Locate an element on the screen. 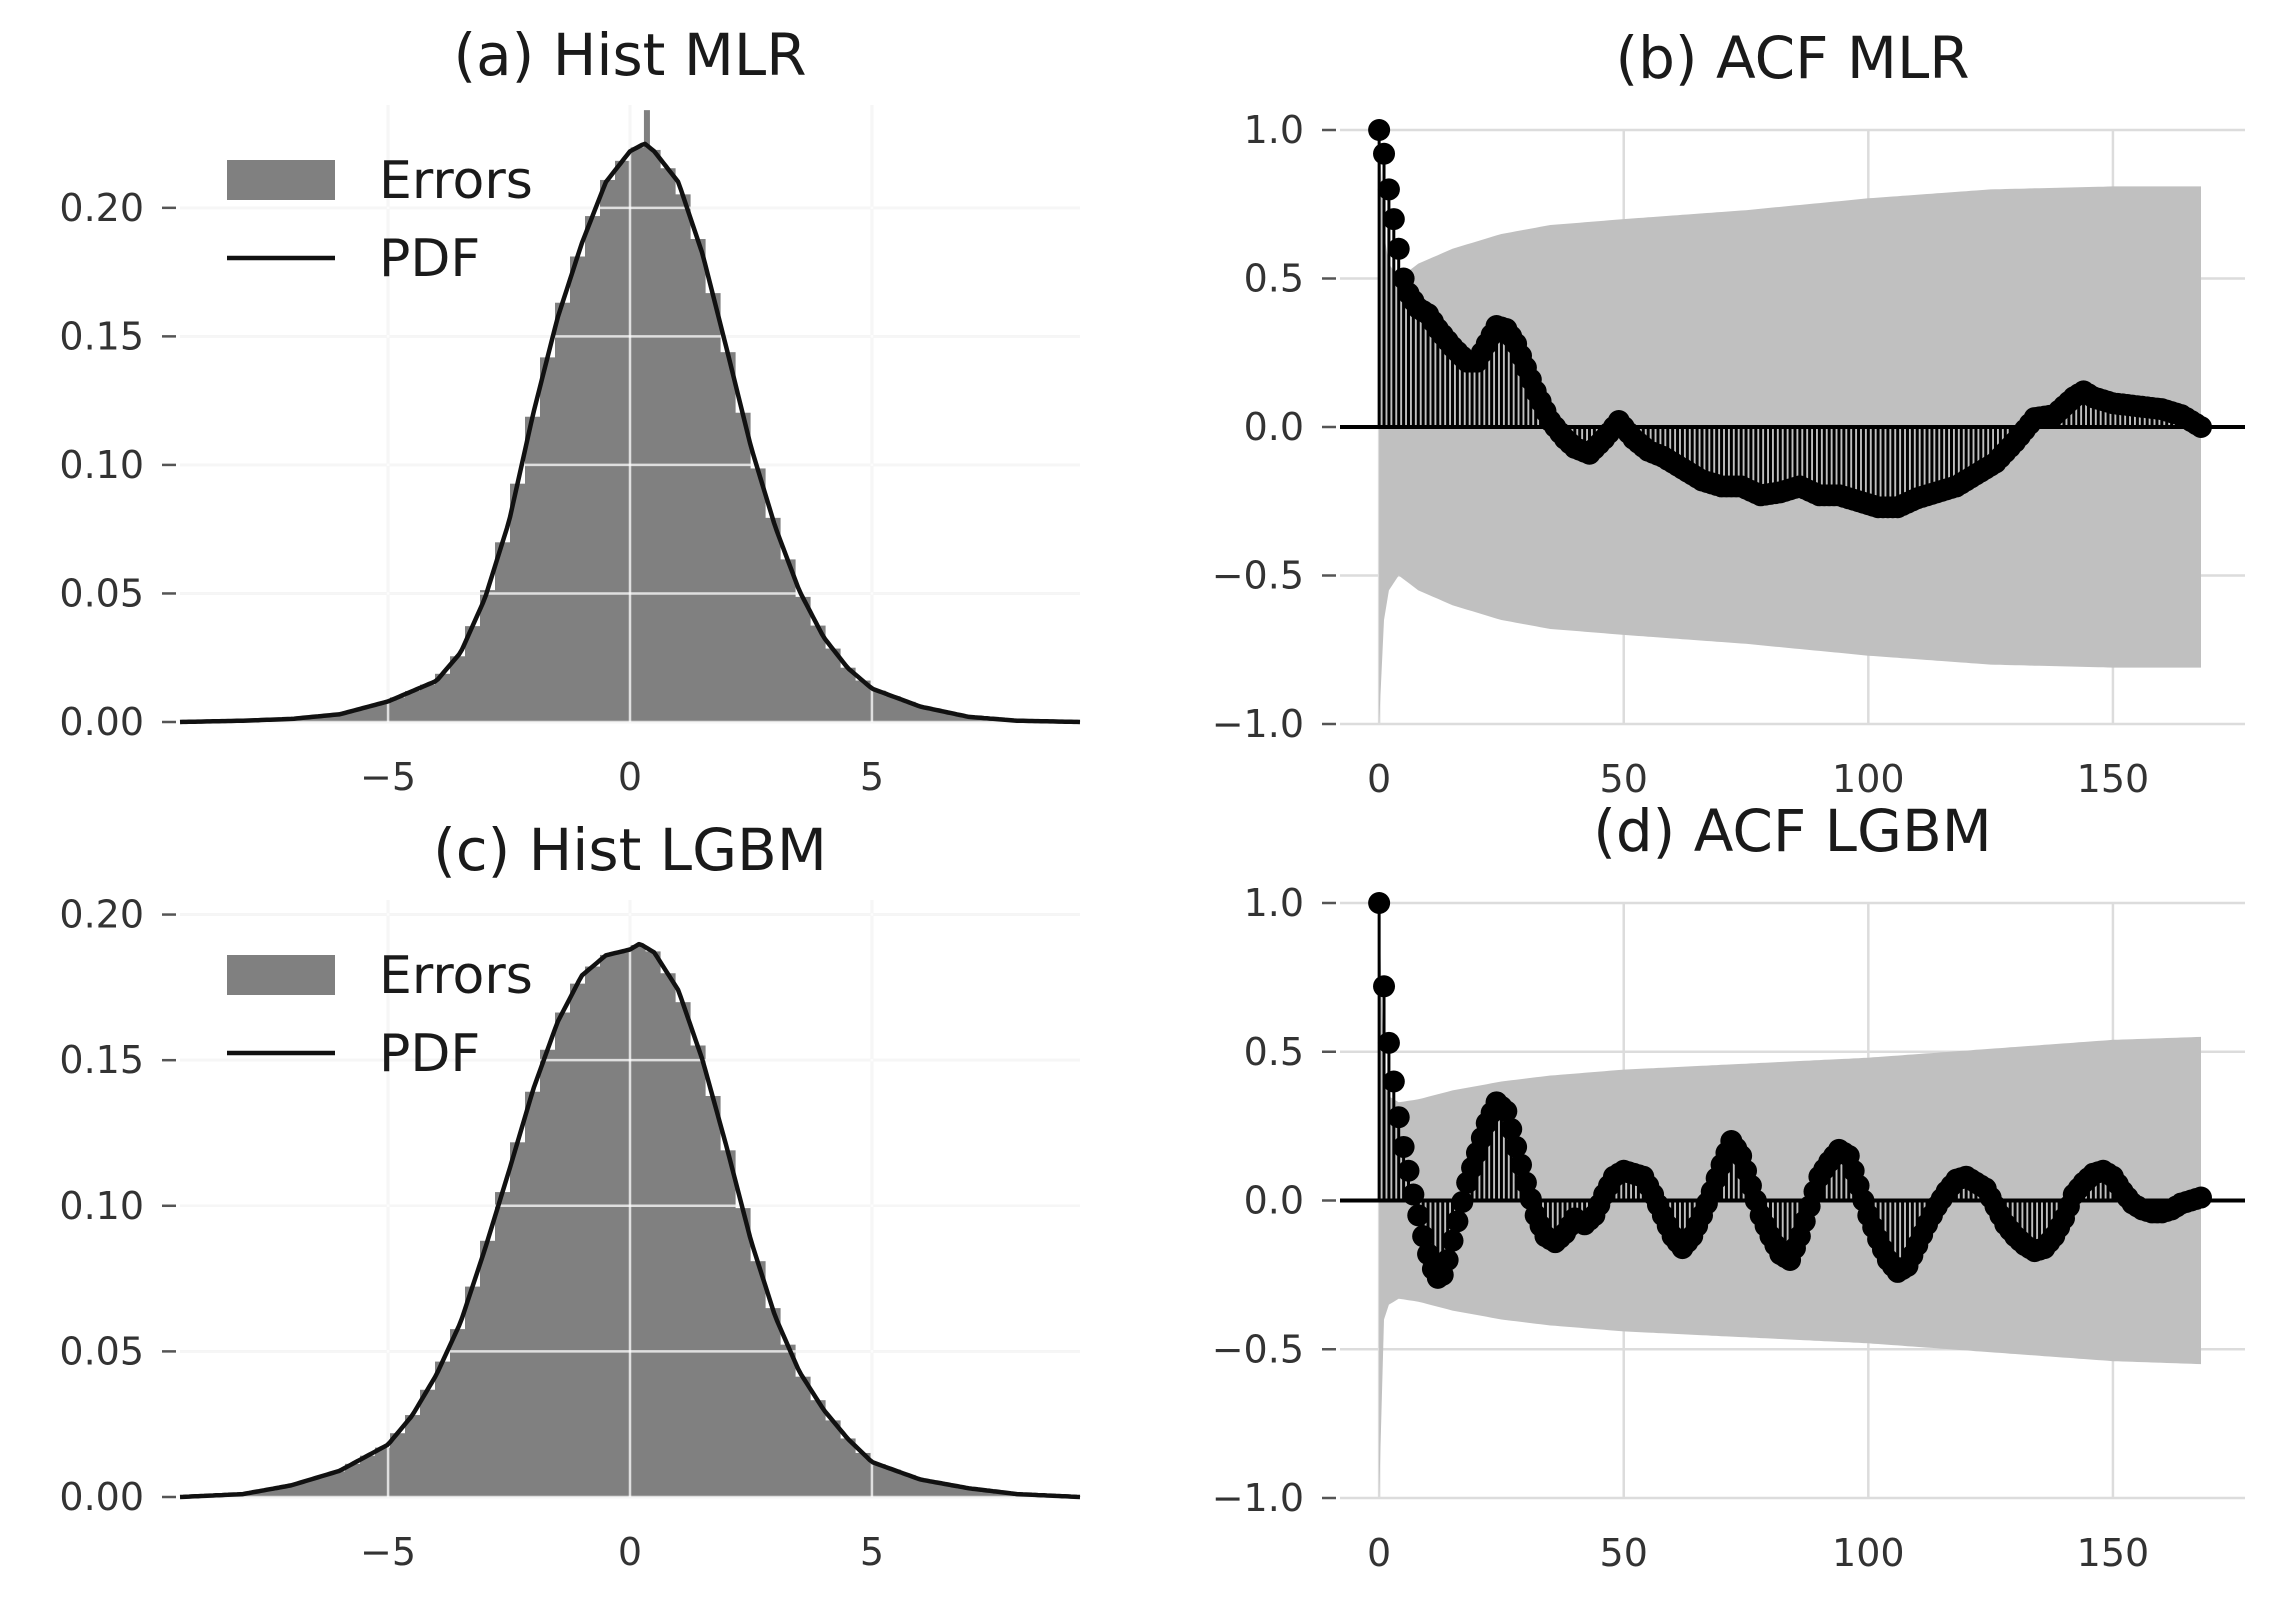 The image size is (2278, 1619). x-tick-label: 150 is located at coordinates (2113, 1553).